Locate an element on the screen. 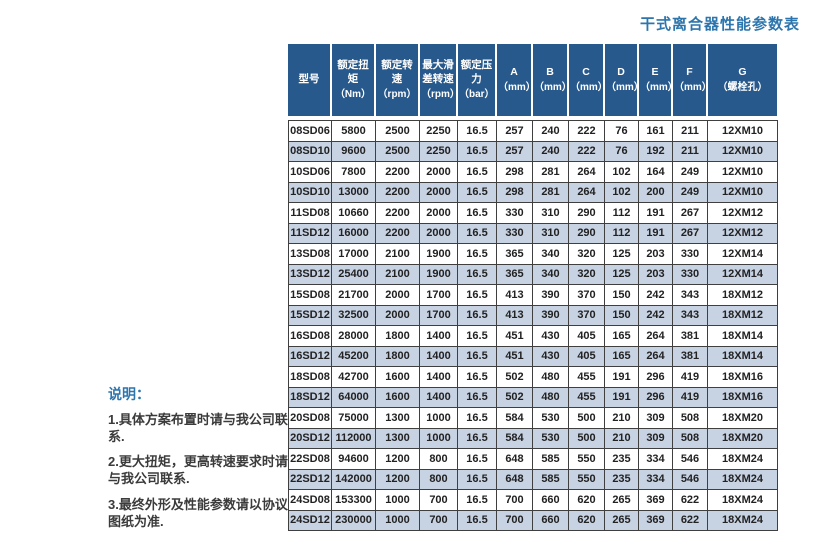 The image size is (830, 548). table-cell: 20SD08 is located at coordinates (310, 418).